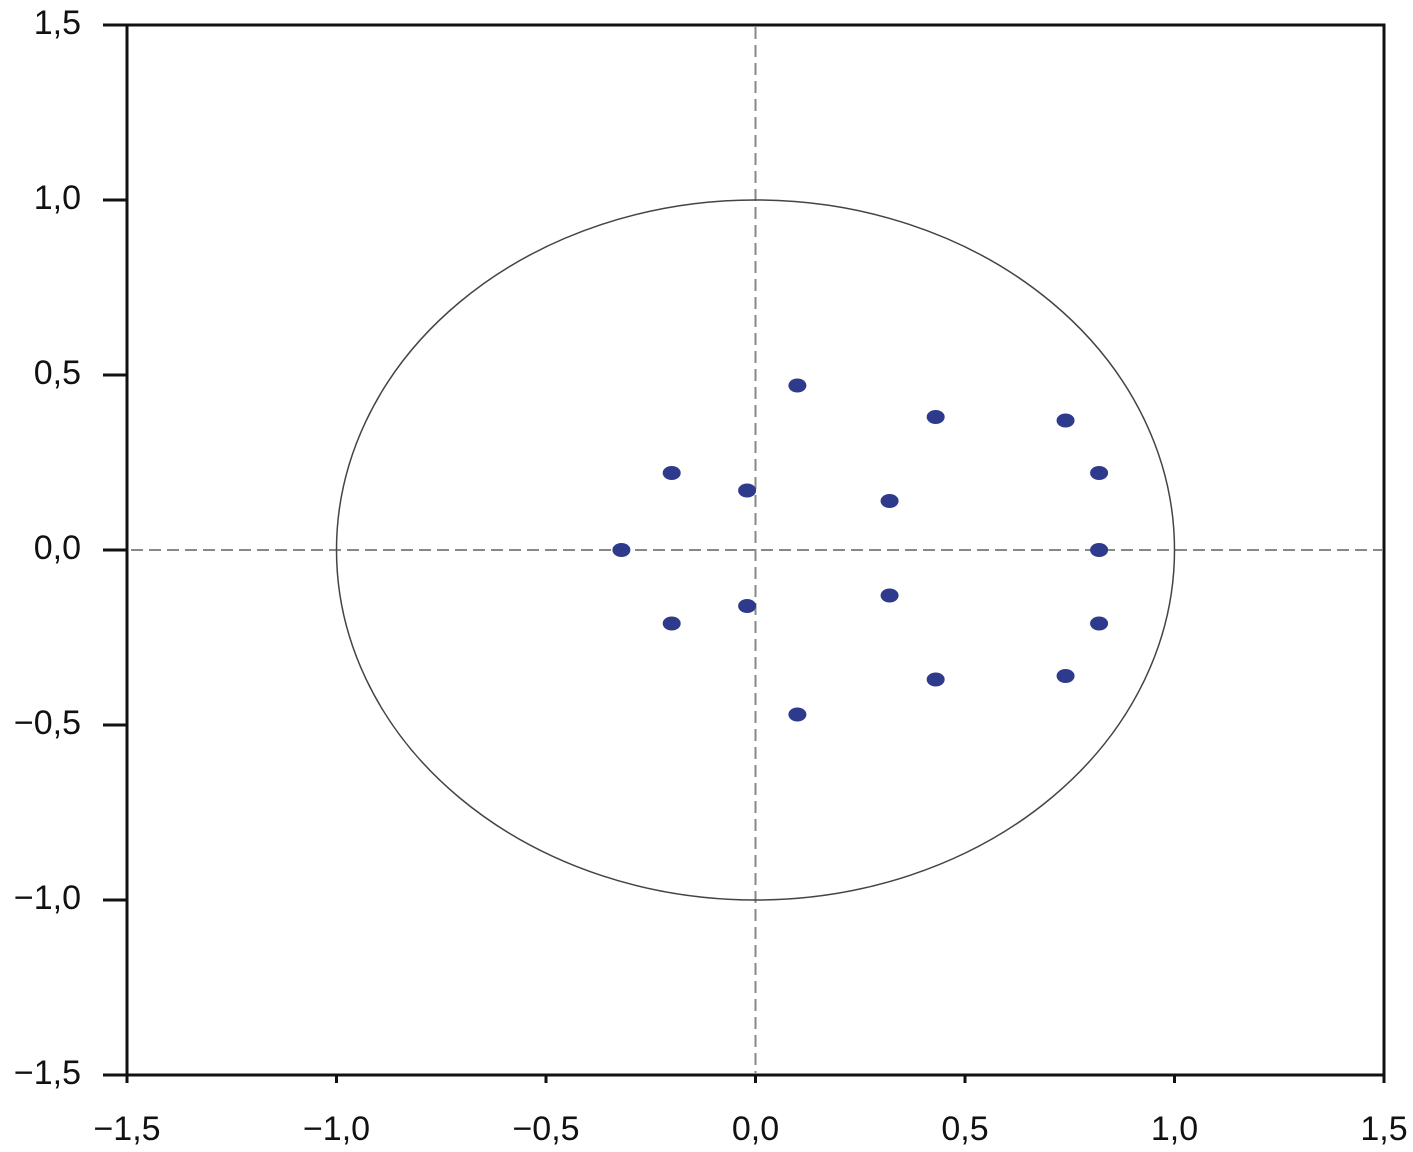  Describe the element at coordinates (57, 548) in the screenshot. I see `y-tick-label: 0,0` at that location.